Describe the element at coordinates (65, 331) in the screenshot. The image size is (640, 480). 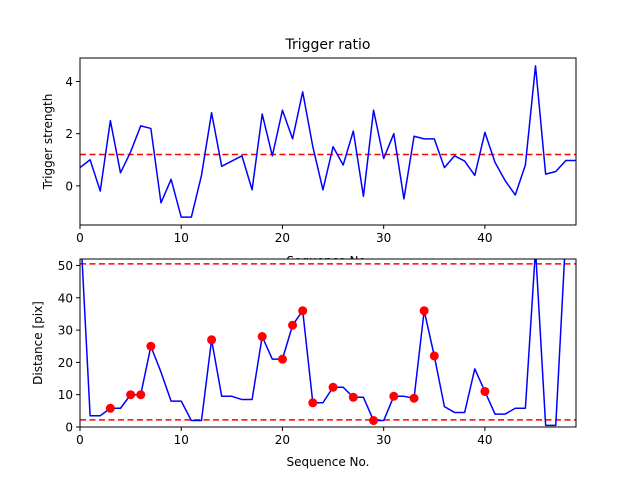
I see `y-tick-label: 30` at that location.